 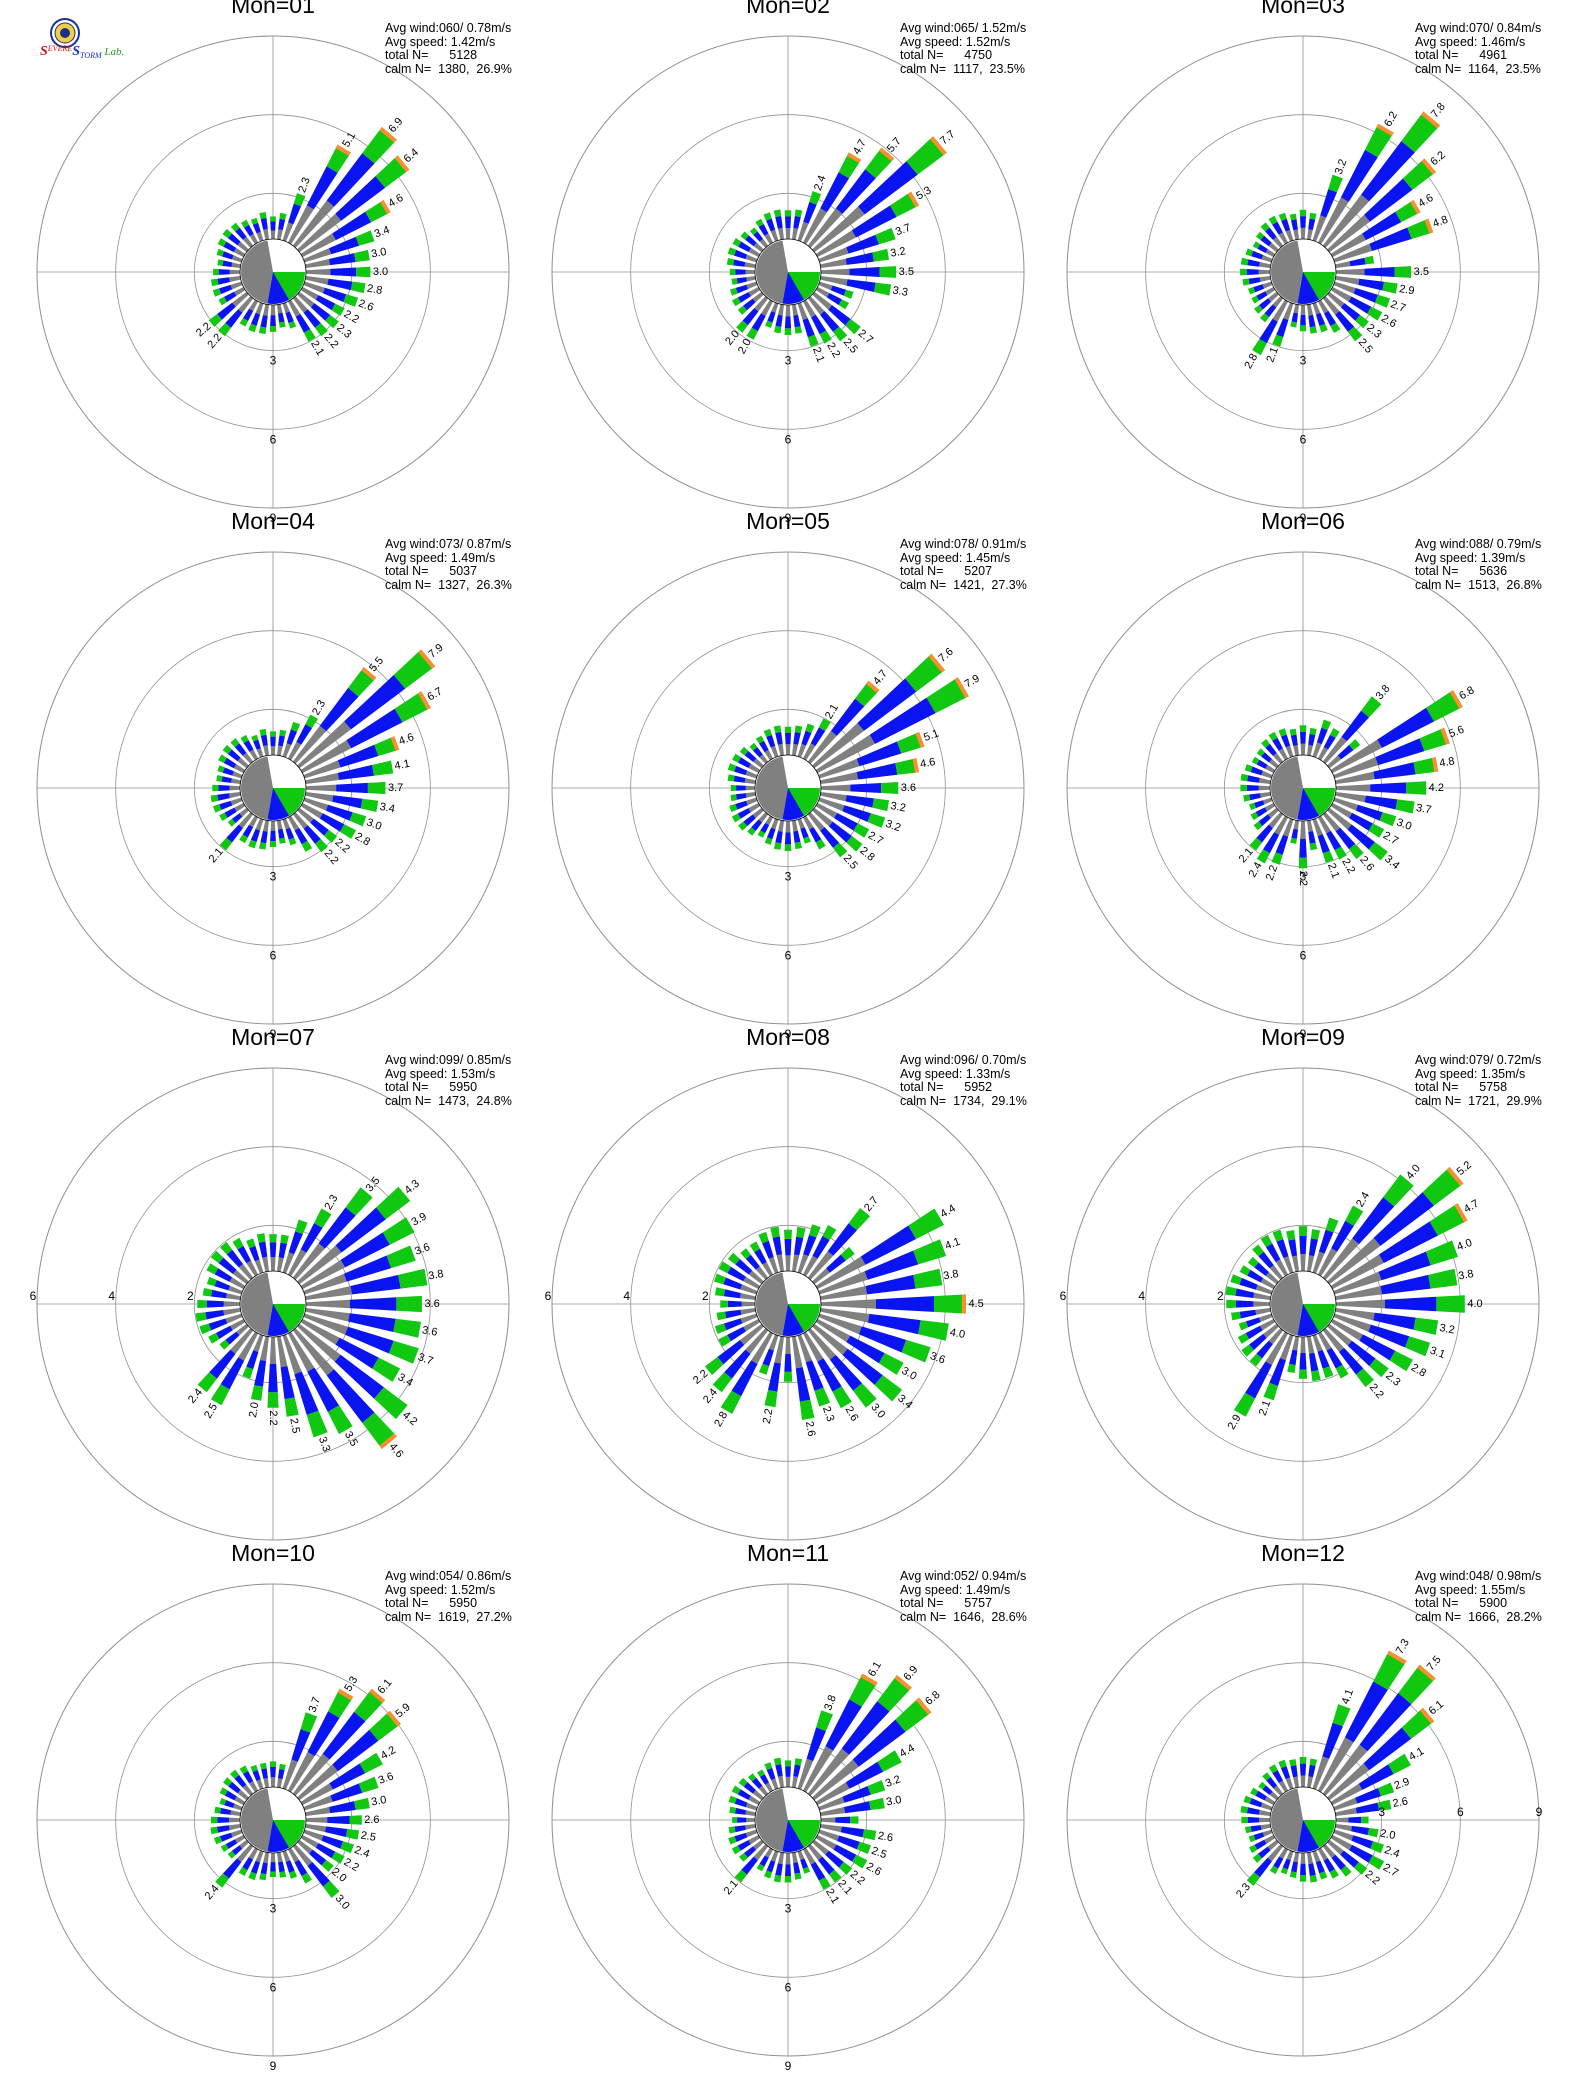 What do you see at coordinates (273, 955) in the screenshot?
I see `ring-label: 6` at bounding box center [273, 955].